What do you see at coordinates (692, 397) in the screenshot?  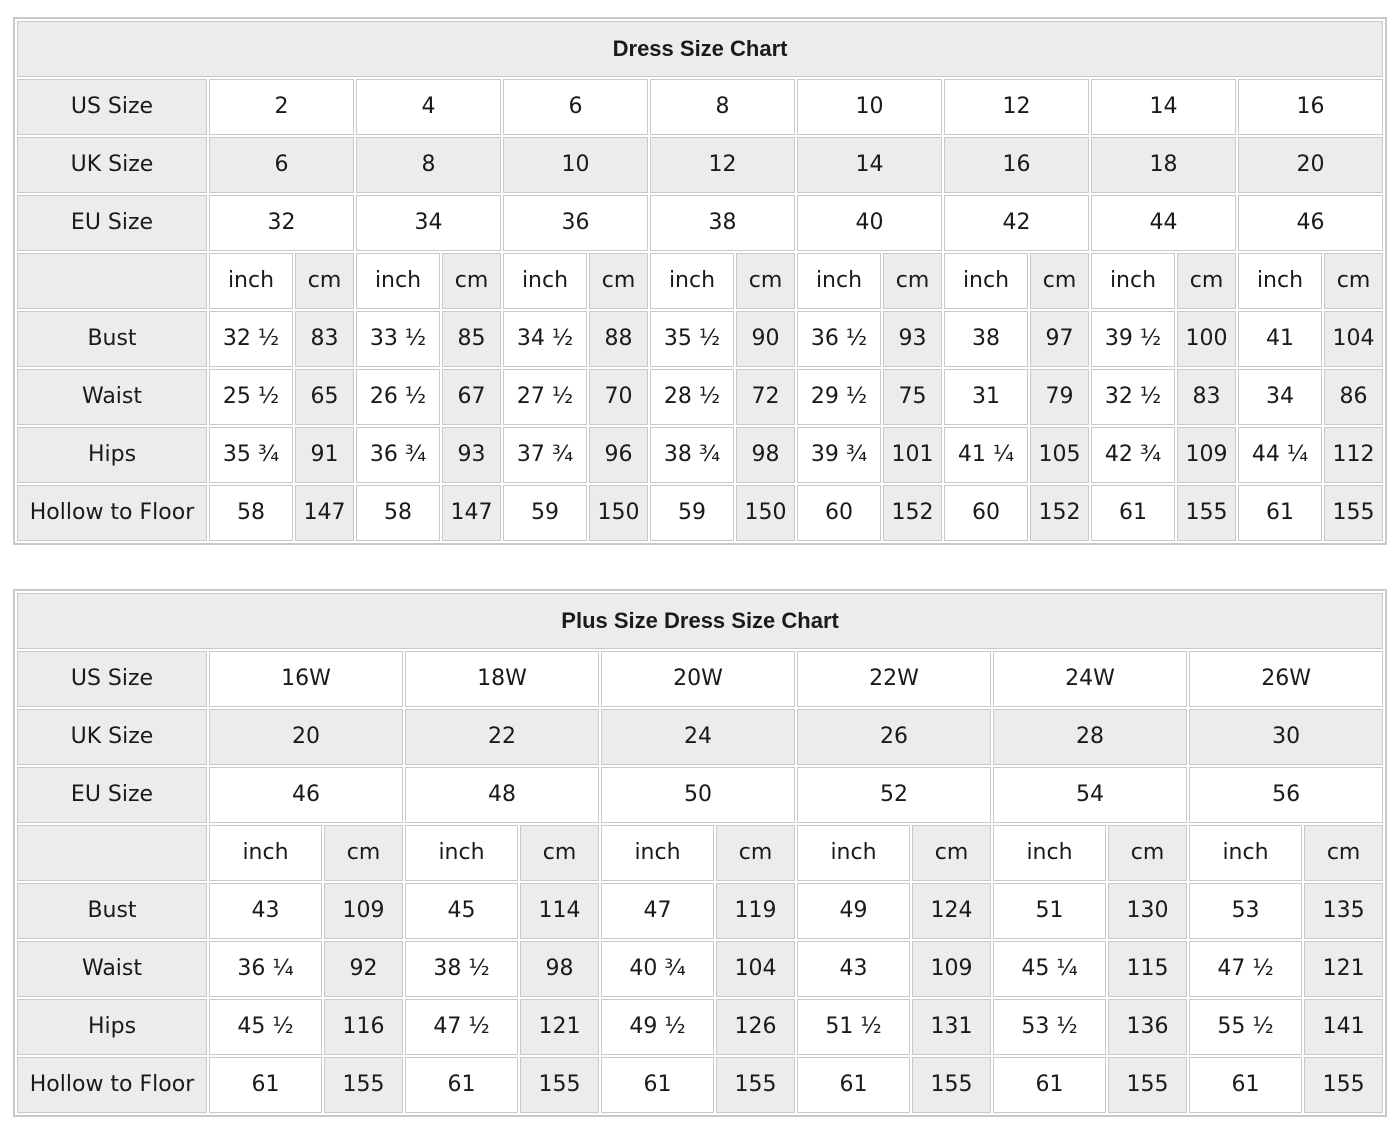 I see `measure-inch-cell: 28 ½` at bounding box center [692, 397].